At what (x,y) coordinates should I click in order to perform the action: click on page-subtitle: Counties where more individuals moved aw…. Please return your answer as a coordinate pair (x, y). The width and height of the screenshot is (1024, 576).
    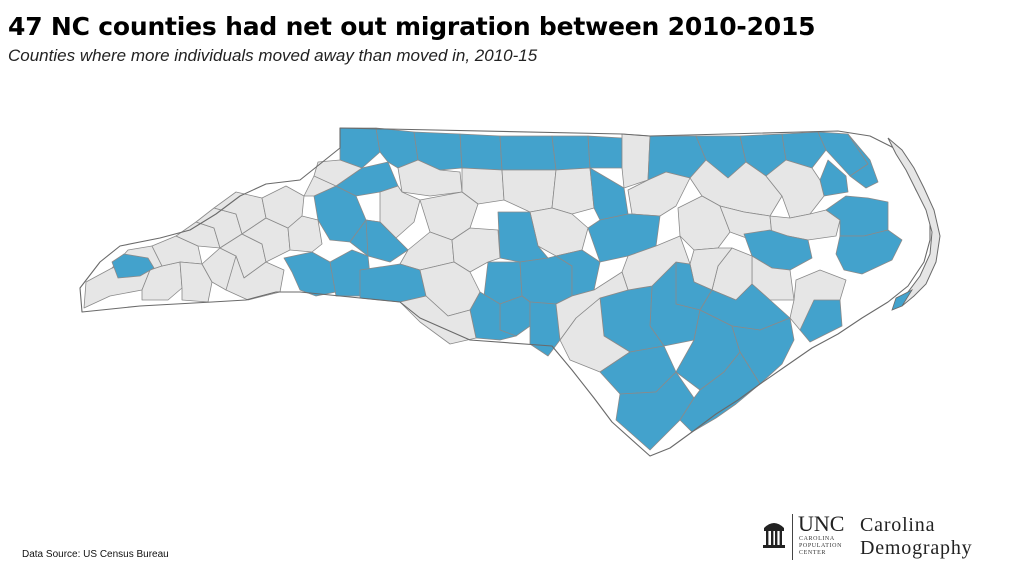
    Looking at the image, I should click on (273, 55).